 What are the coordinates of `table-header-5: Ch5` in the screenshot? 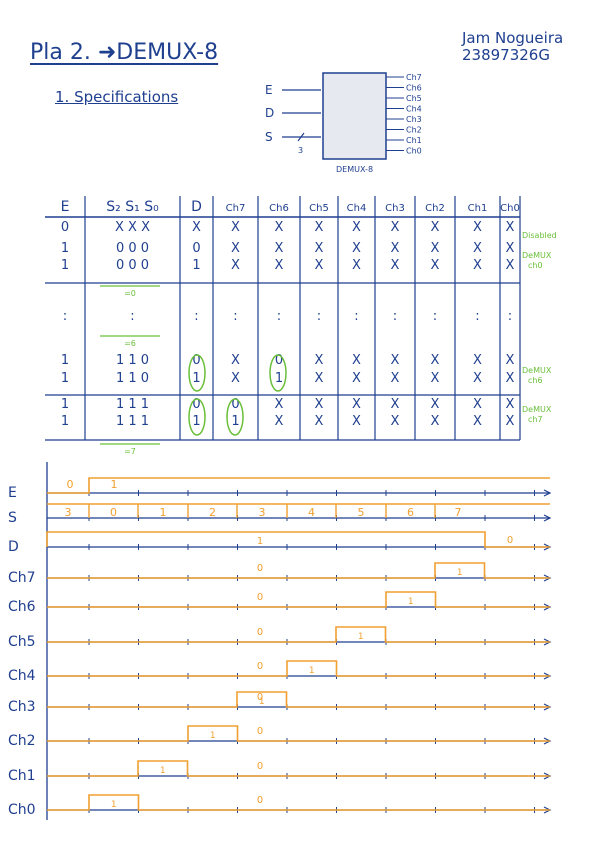 It's located at (319, 208).